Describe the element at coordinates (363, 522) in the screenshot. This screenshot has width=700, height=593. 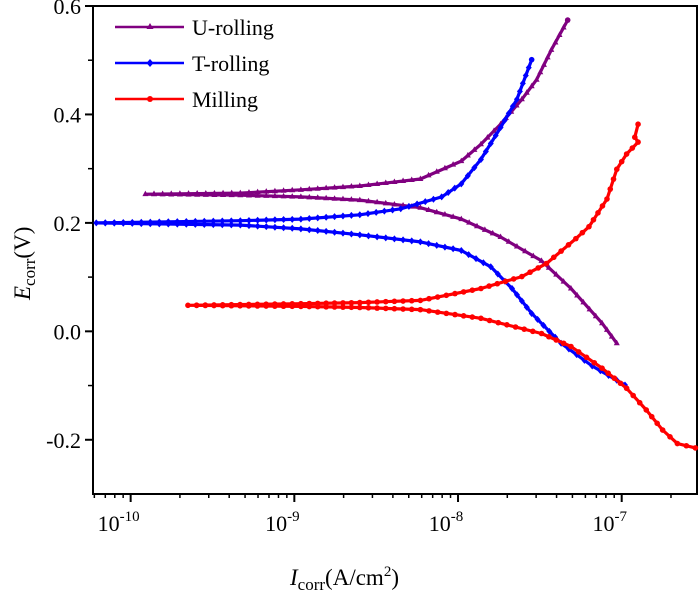
I see `x-axis-tick-labels: 10-10 10-9 10-8 10-7` at that location.